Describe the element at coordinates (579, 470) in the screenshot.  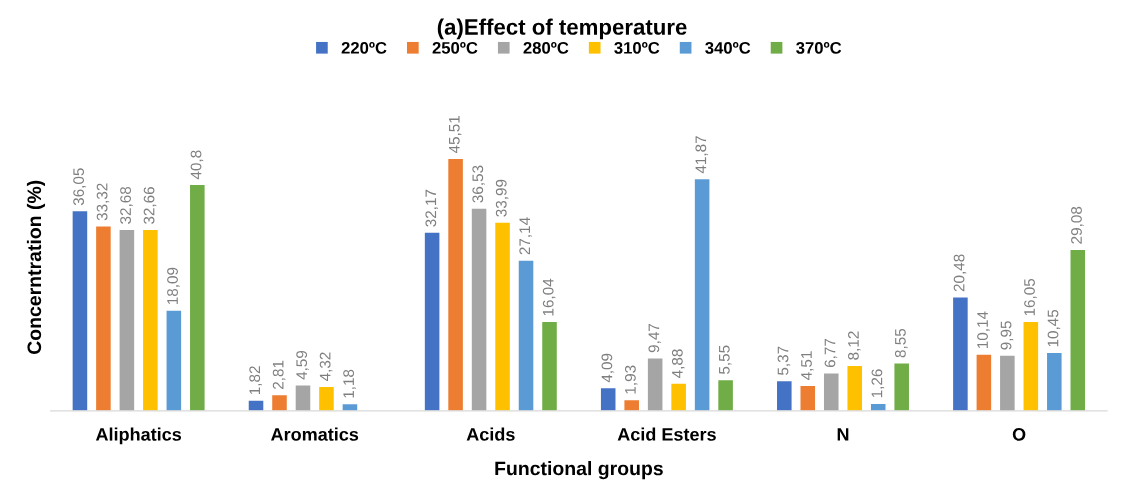
I see `x-axis-title: Functional groups` at that location.